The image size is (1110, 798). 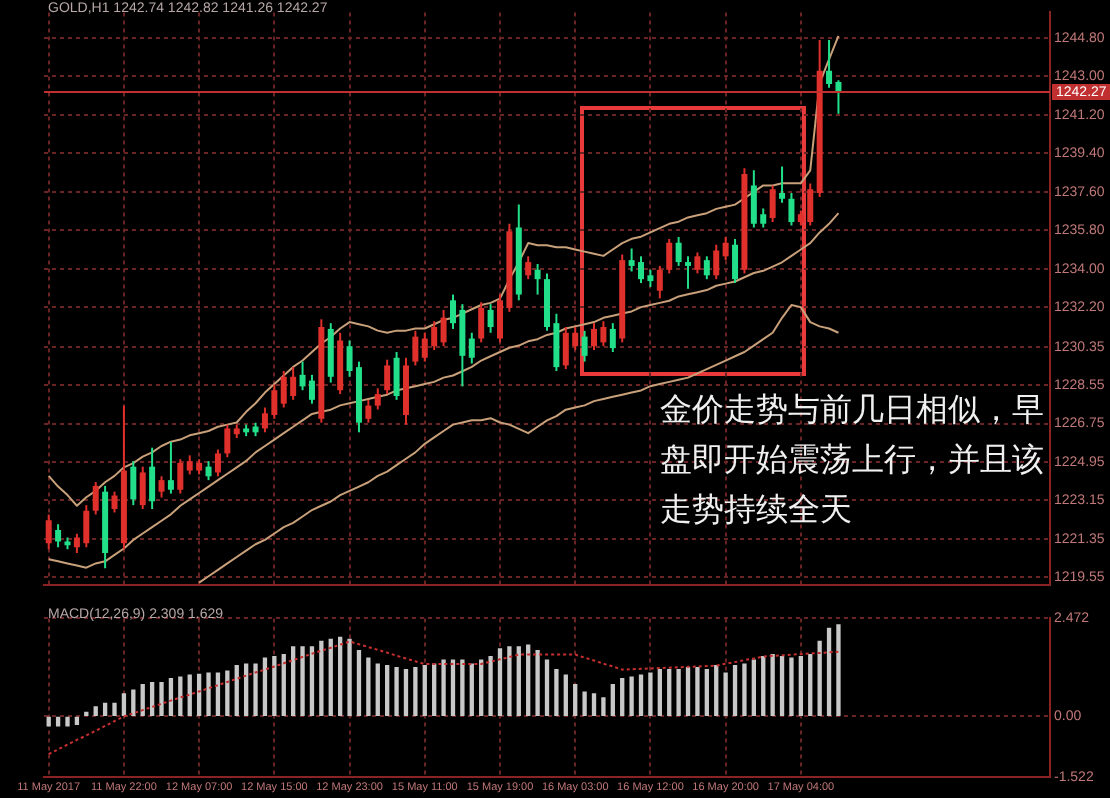 I want to click on line-series, so click(x=443, y=698).